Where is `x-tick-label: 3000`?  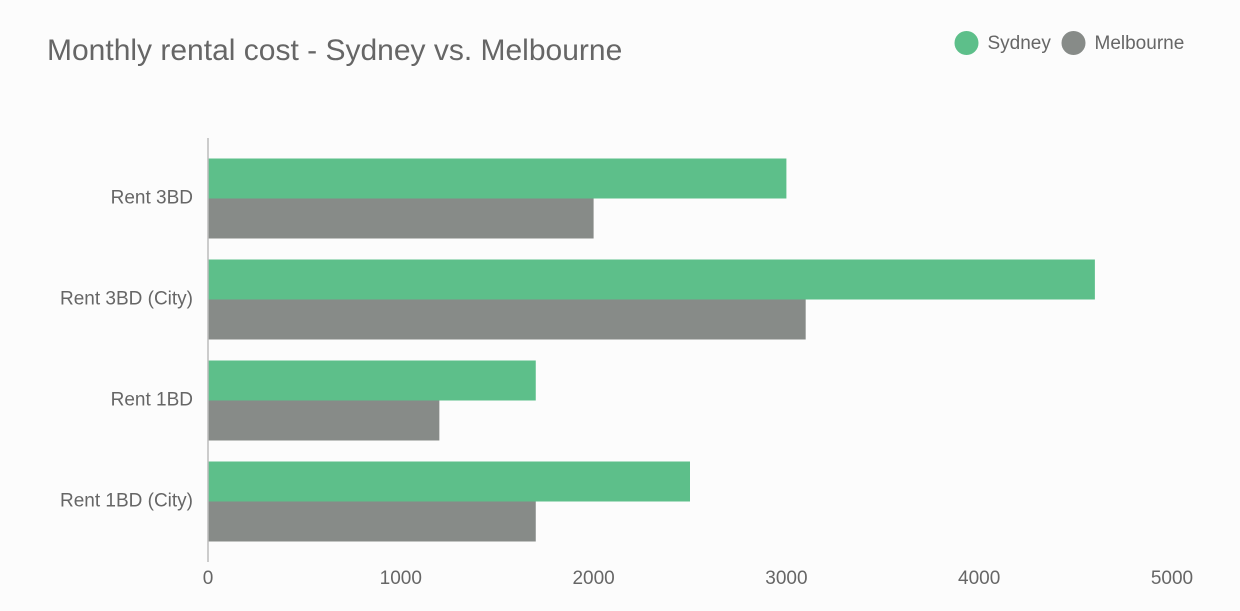
x-tick-label: 3000 is located at coordinates (786, 578).